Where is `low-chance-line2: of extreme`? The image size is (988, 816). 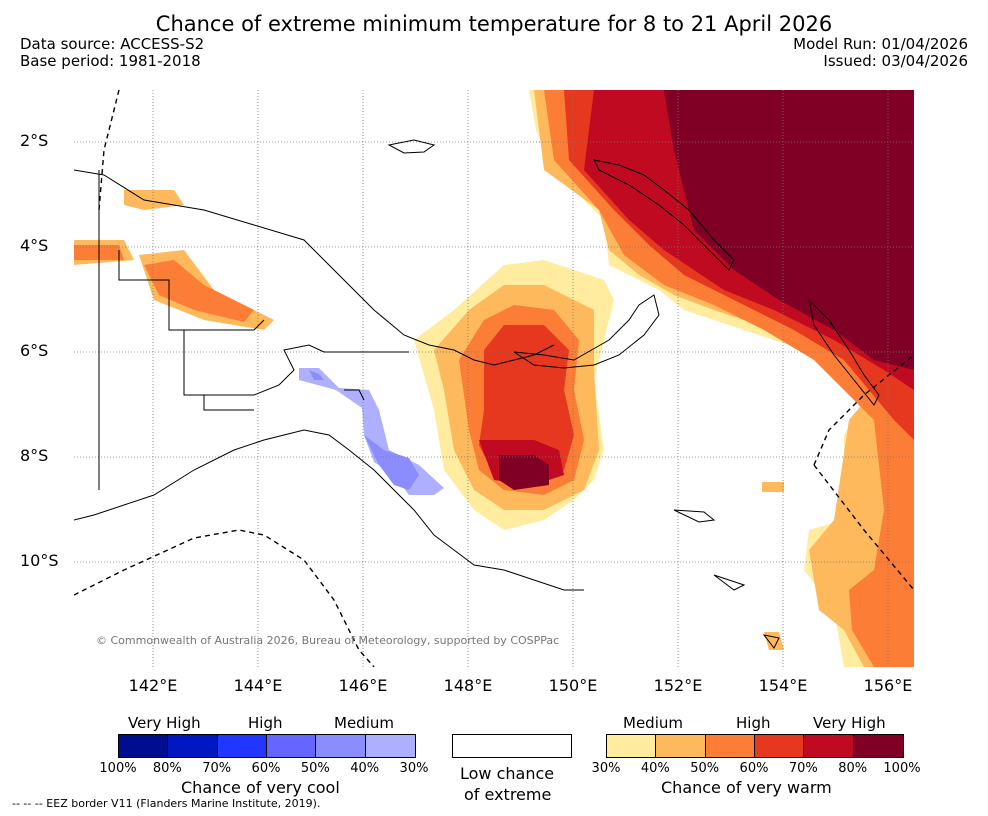 low-chance-line2: of extreme is located at coordinates (508, 794).